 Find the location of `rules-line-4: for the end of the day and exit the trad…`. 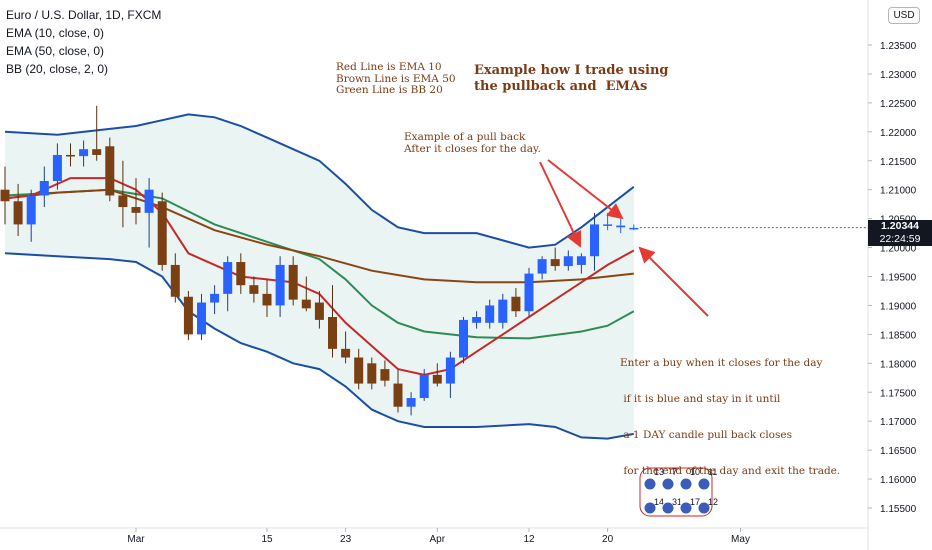

rules-line-4: for the end of the day and exit the trad… is located at coordinates (730, 471).